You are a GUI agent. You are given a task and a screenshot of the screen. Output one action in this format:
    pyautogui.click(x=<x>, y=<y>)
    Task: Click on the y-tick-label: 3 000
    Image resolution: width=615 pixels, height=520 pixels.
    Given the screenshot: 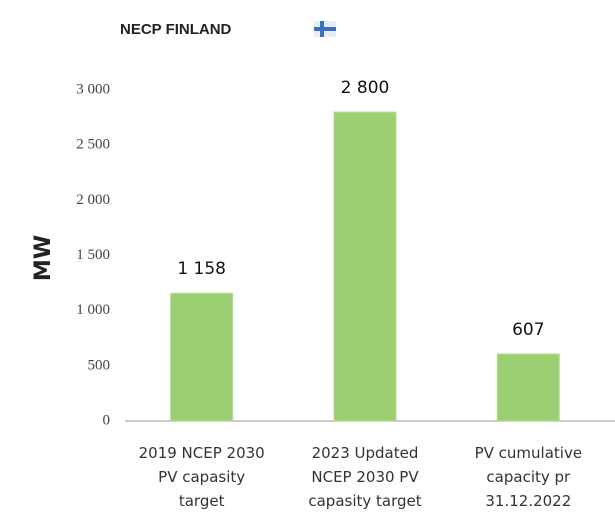 What is the action you would take?
    pyautogui.click(x=93, y=89)
    